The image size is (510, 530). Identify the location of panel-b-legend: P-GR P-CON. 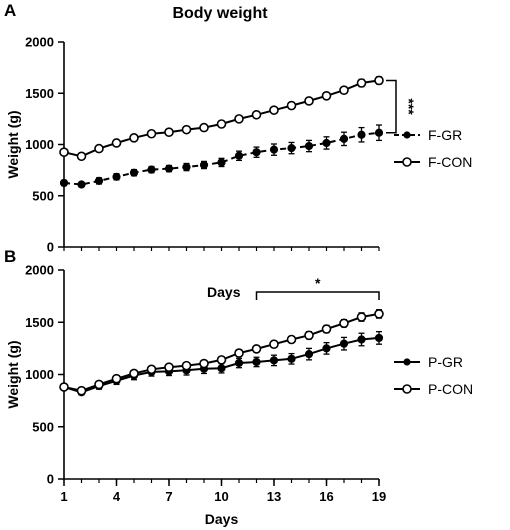
(433, 375).